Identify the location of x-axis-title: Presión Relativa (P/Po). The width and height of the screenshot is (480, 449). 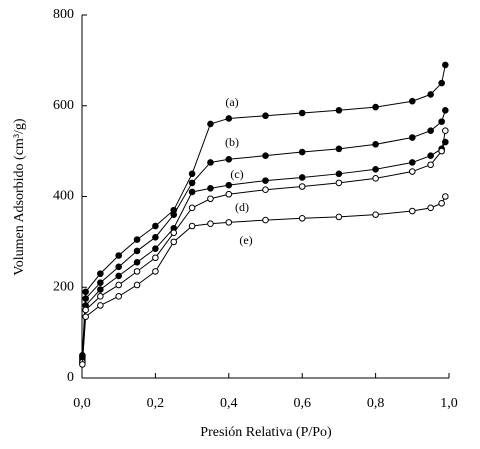
(266, 432).